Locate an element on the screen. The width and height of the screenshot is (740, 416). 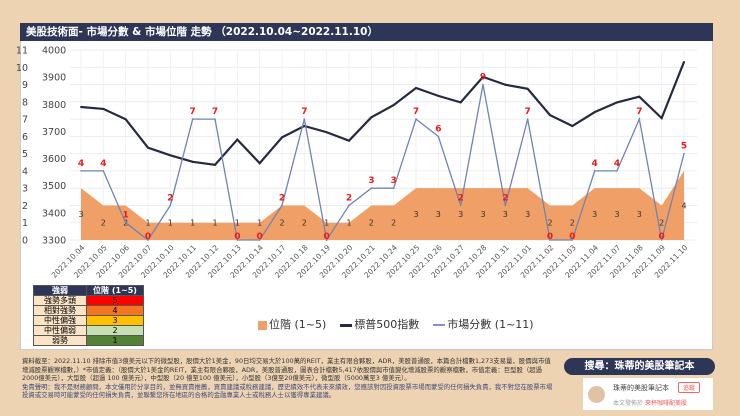
row-value: 3 is located at coordinates (115, 320).